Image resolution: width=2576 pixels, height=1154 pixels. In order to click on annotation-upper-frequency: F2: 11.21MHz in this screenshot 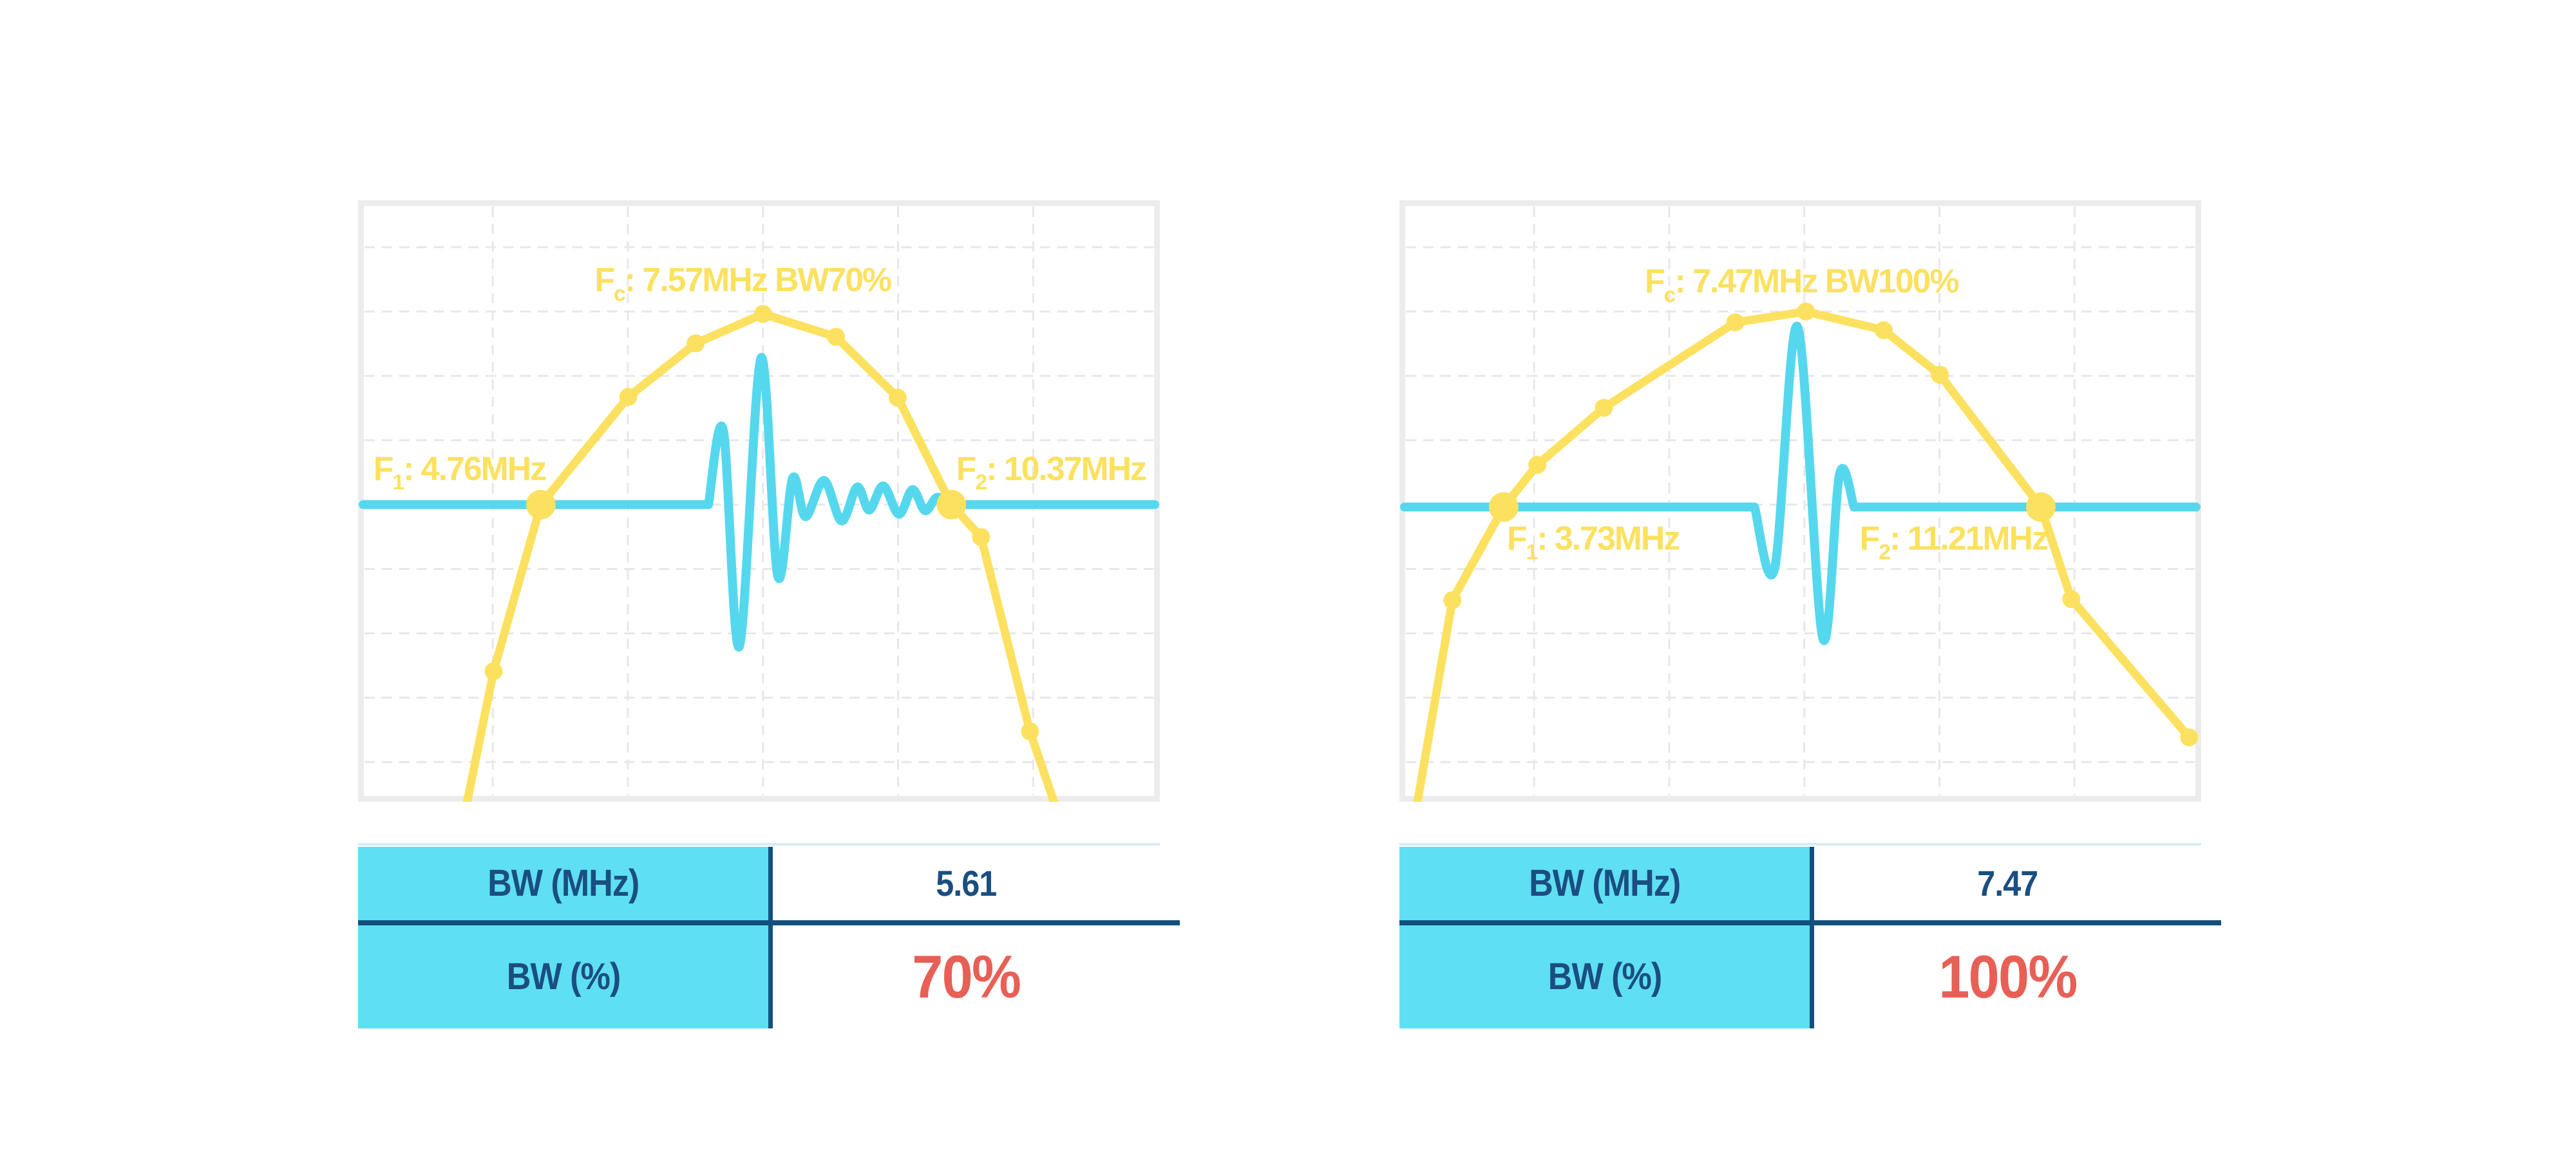, I will do `click(1954, 542)`.